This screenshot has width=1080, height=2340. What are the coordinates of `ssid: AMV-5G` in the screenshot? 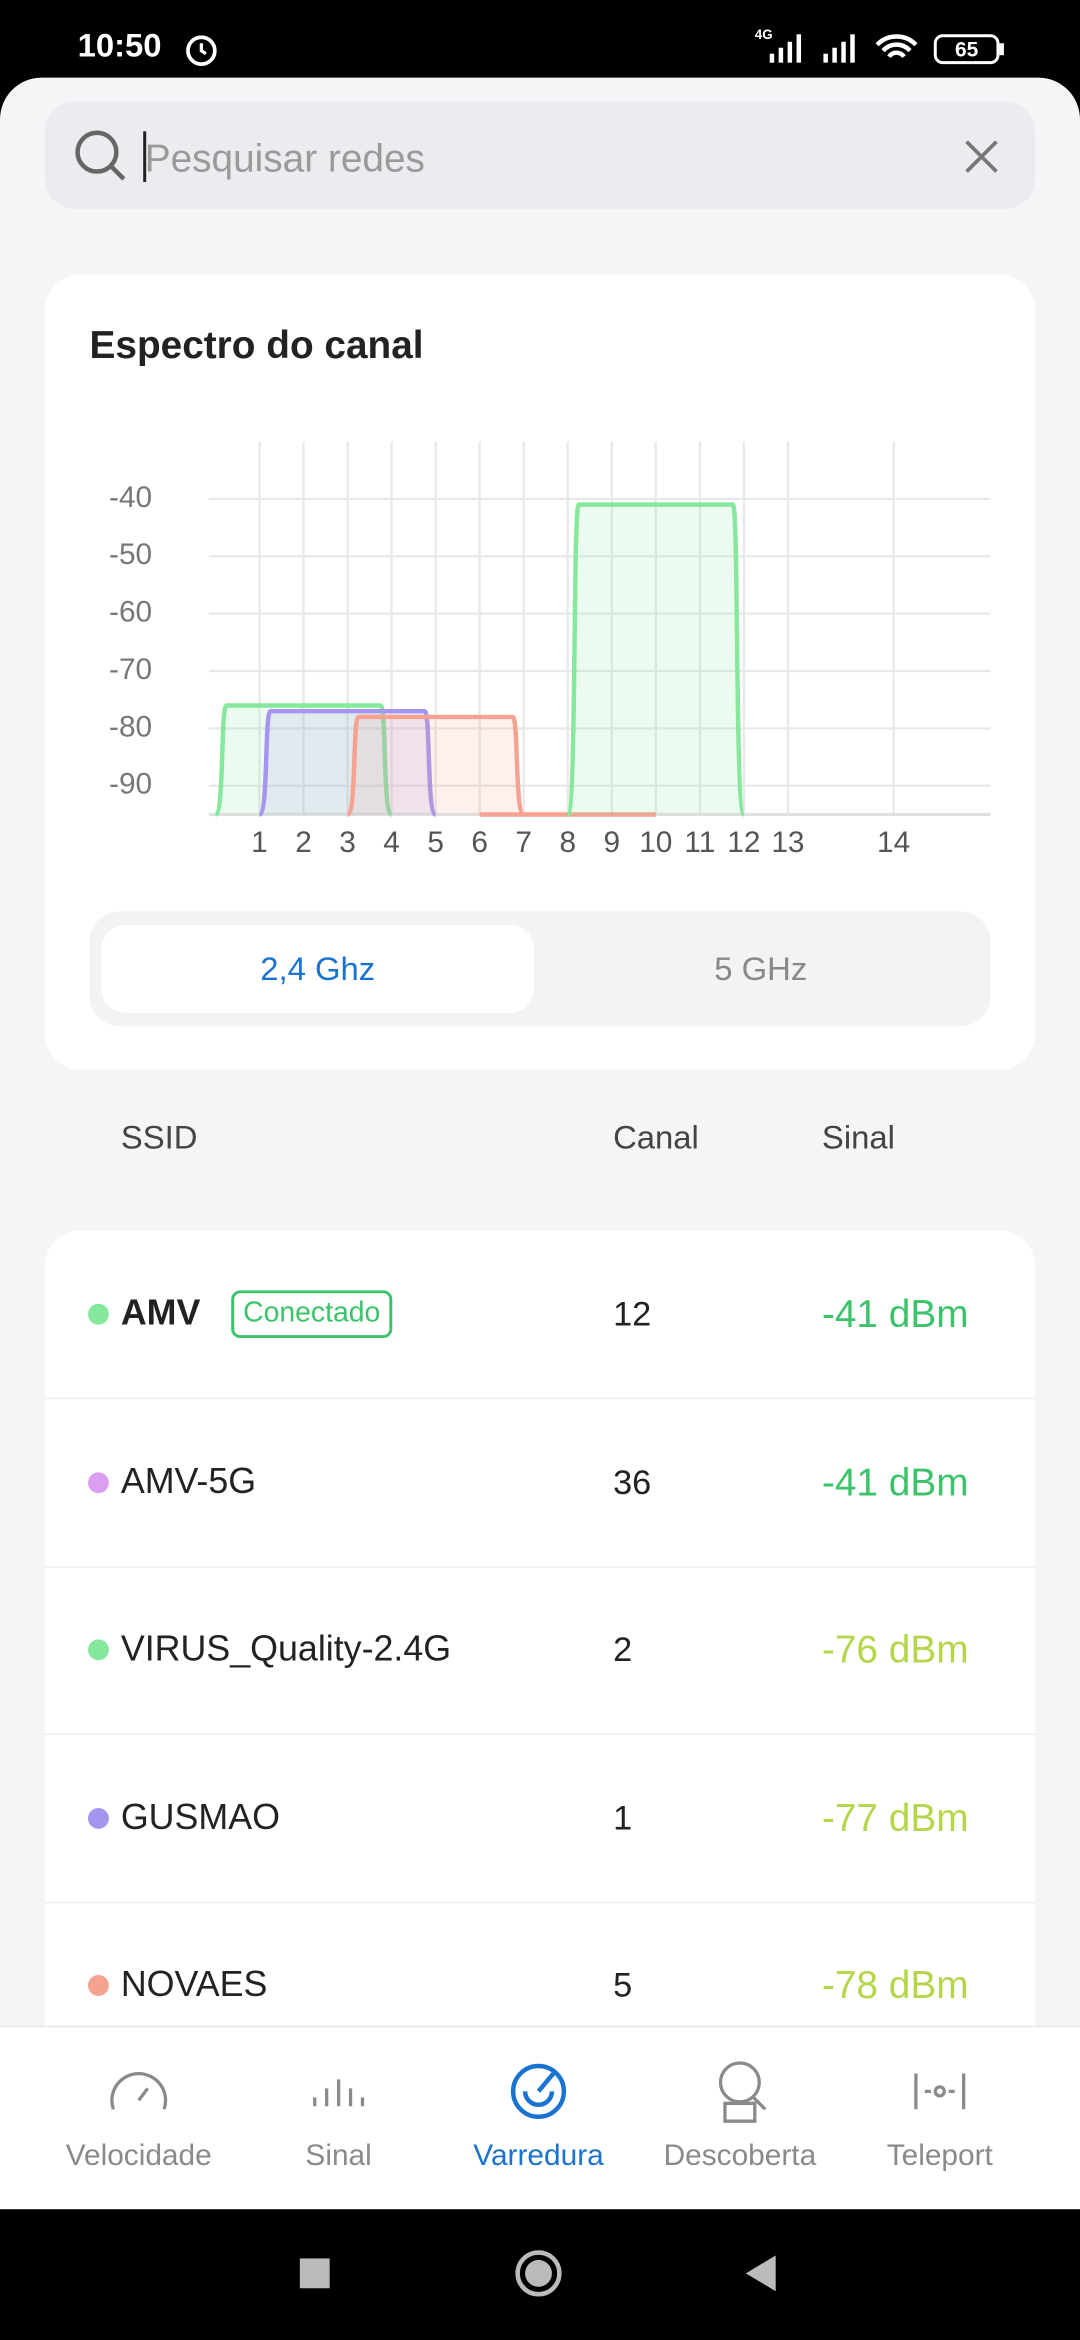 It's located at (188, 1481).